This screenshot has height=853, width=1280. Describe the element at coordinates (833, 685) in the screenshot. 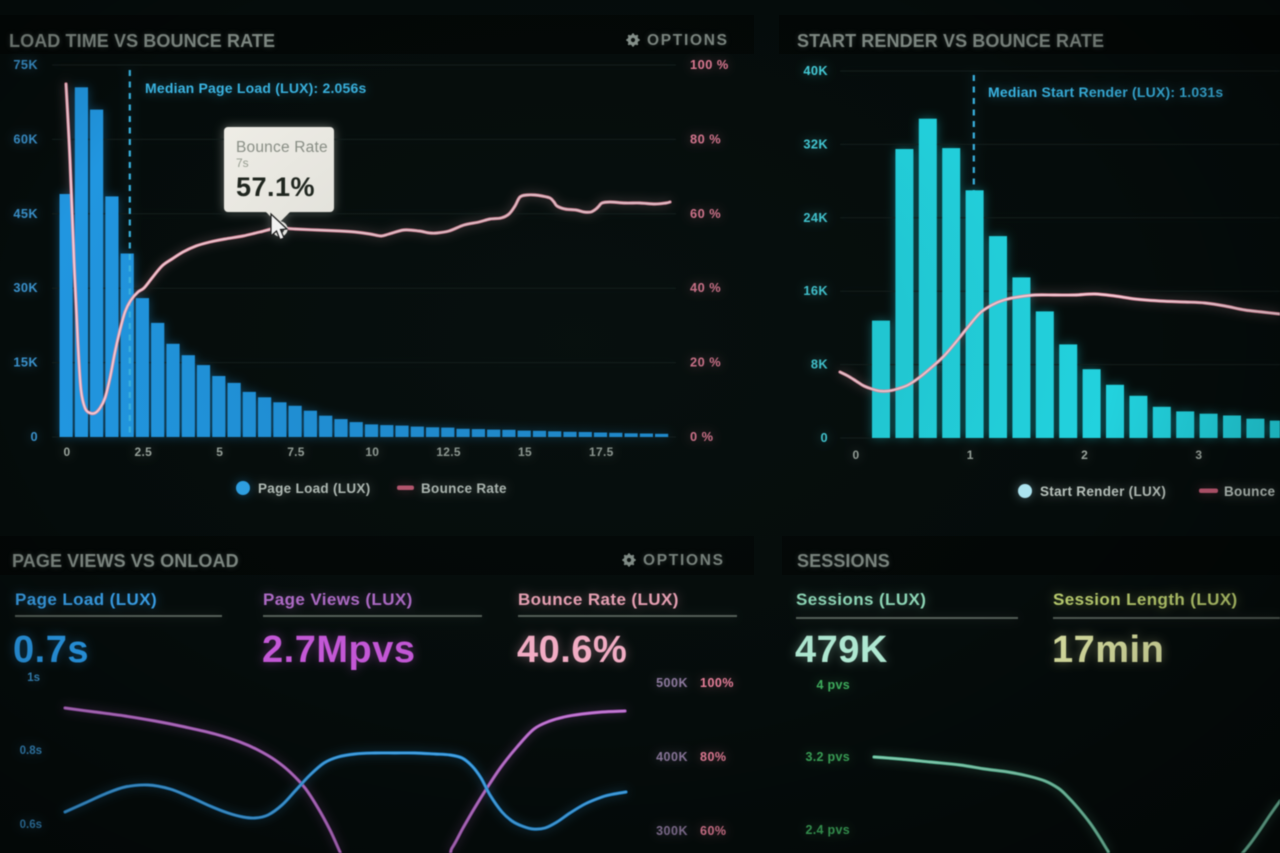

I see `svg-text: 4 pvs` at that location.